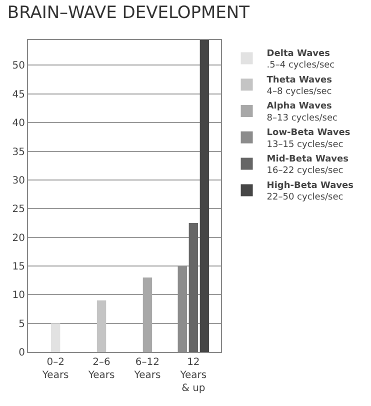 The image size is (371, 406). I want to click on legend-label: High-Beta Waves 22–50 cycles/sec, so click(310, 191).